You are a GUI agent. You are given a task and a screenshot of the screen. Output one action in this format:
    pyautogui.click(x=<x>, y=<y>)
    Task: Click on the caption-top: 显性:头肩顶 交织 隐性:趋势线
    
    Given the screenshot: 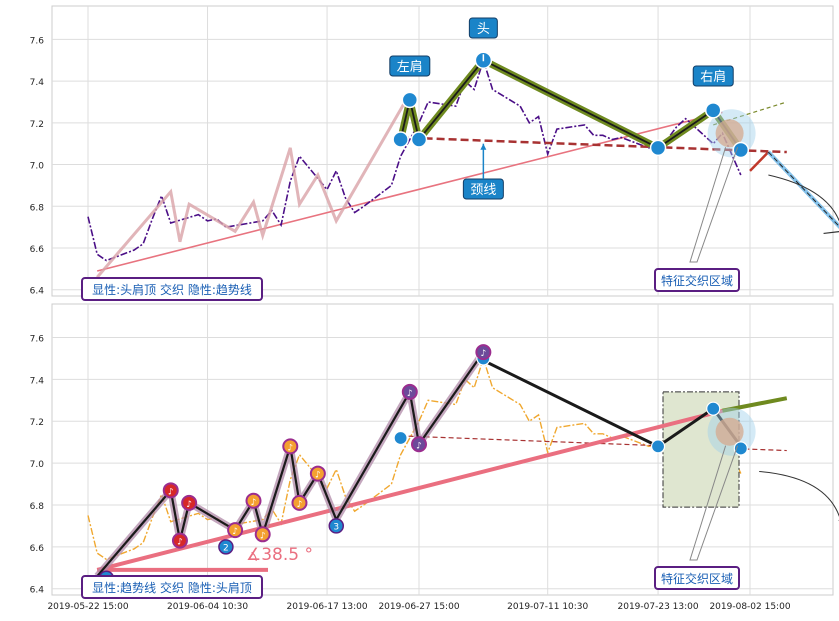 What is the action you would take?
    pyautogui.click(x=172, y=289)
    